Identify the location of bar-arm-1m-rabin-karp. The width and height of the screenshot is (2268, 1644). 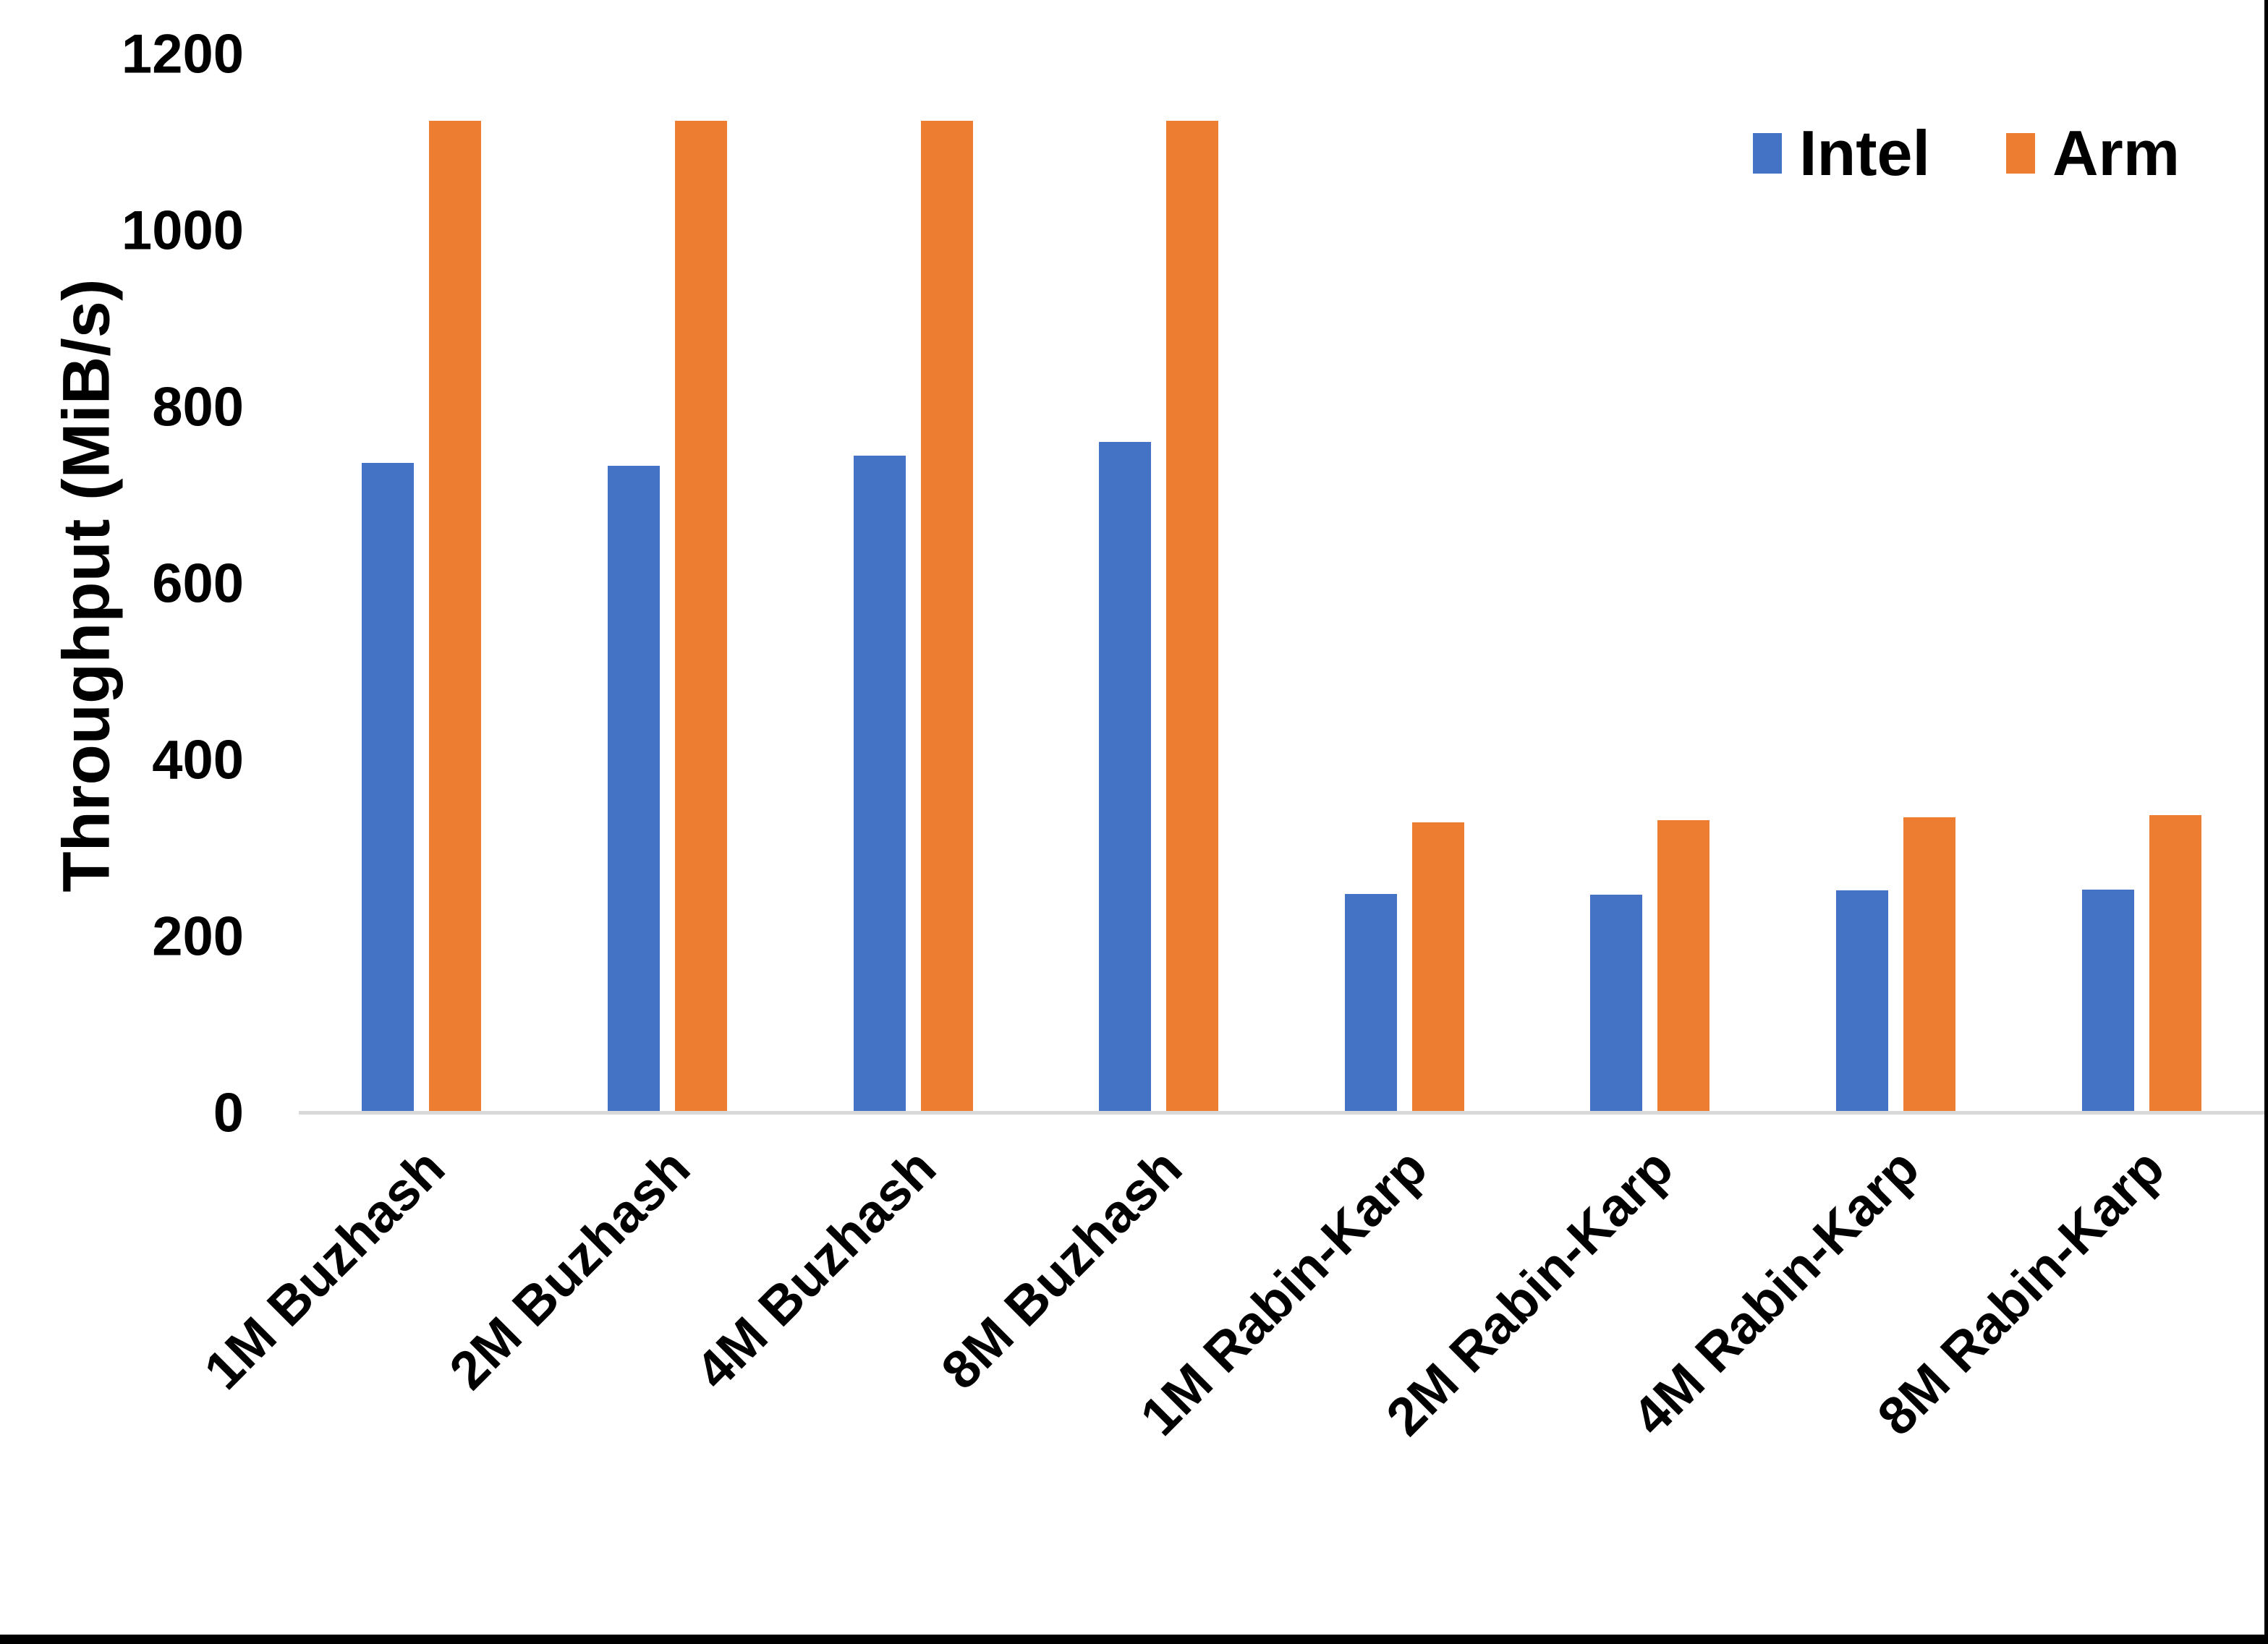
(1437, 966).